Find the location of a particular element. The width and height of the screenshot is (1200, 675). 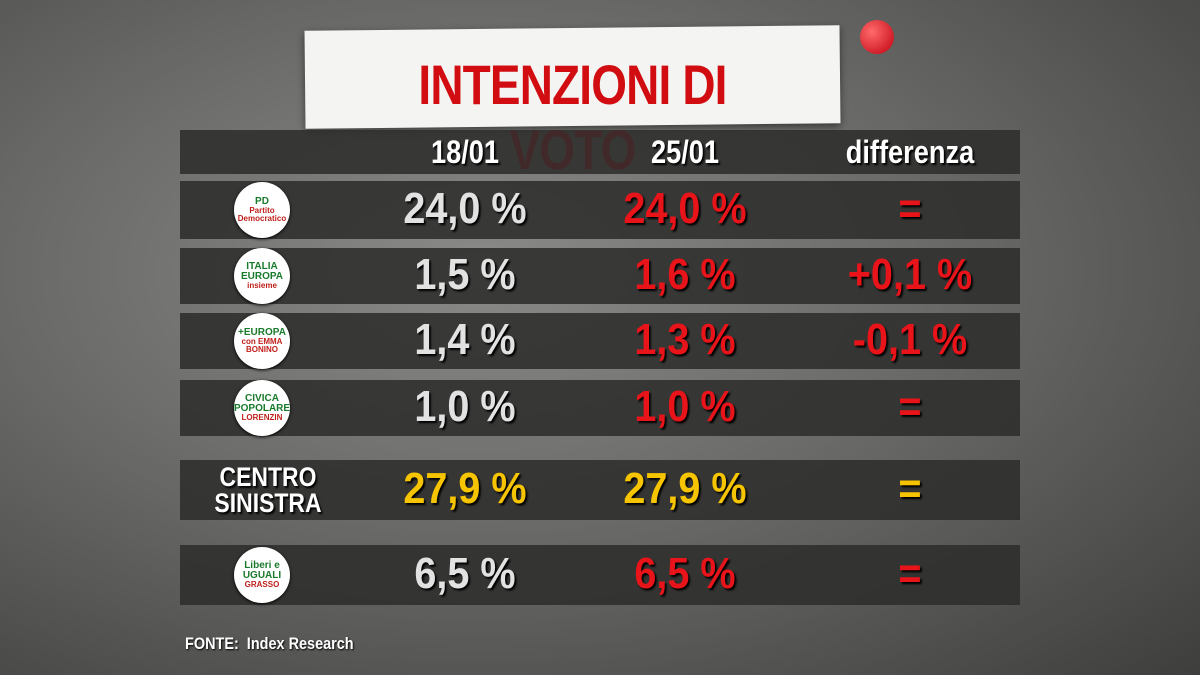

header-band is located at coordinates (600, 152).